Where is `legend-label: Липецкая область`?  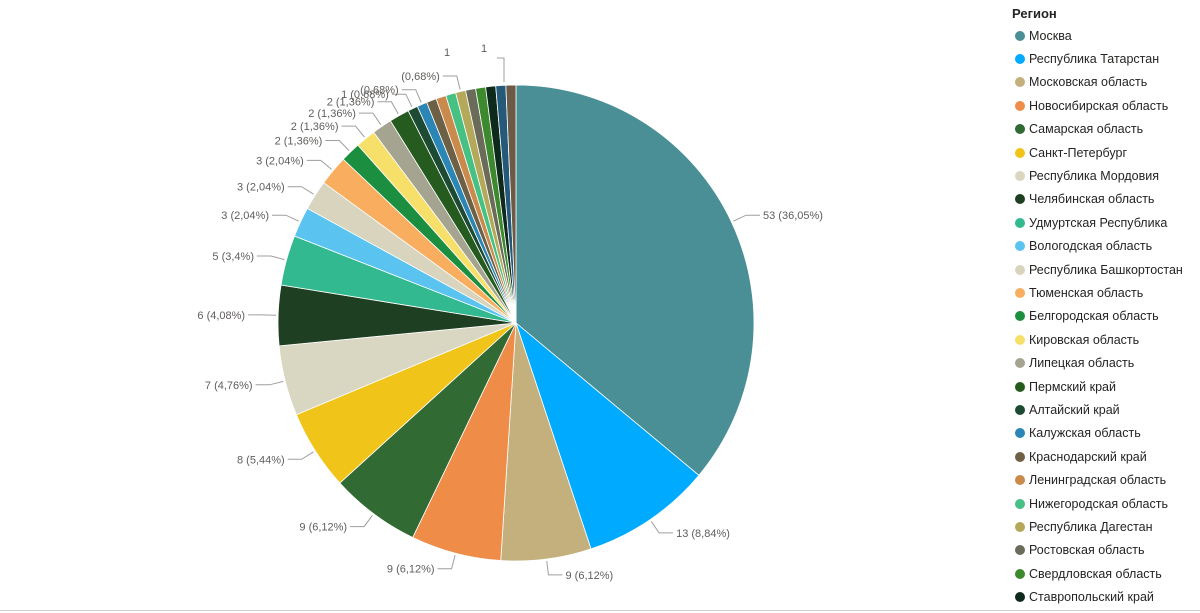 legend-label: Липецкая область is located at coordinates (1082, 363).